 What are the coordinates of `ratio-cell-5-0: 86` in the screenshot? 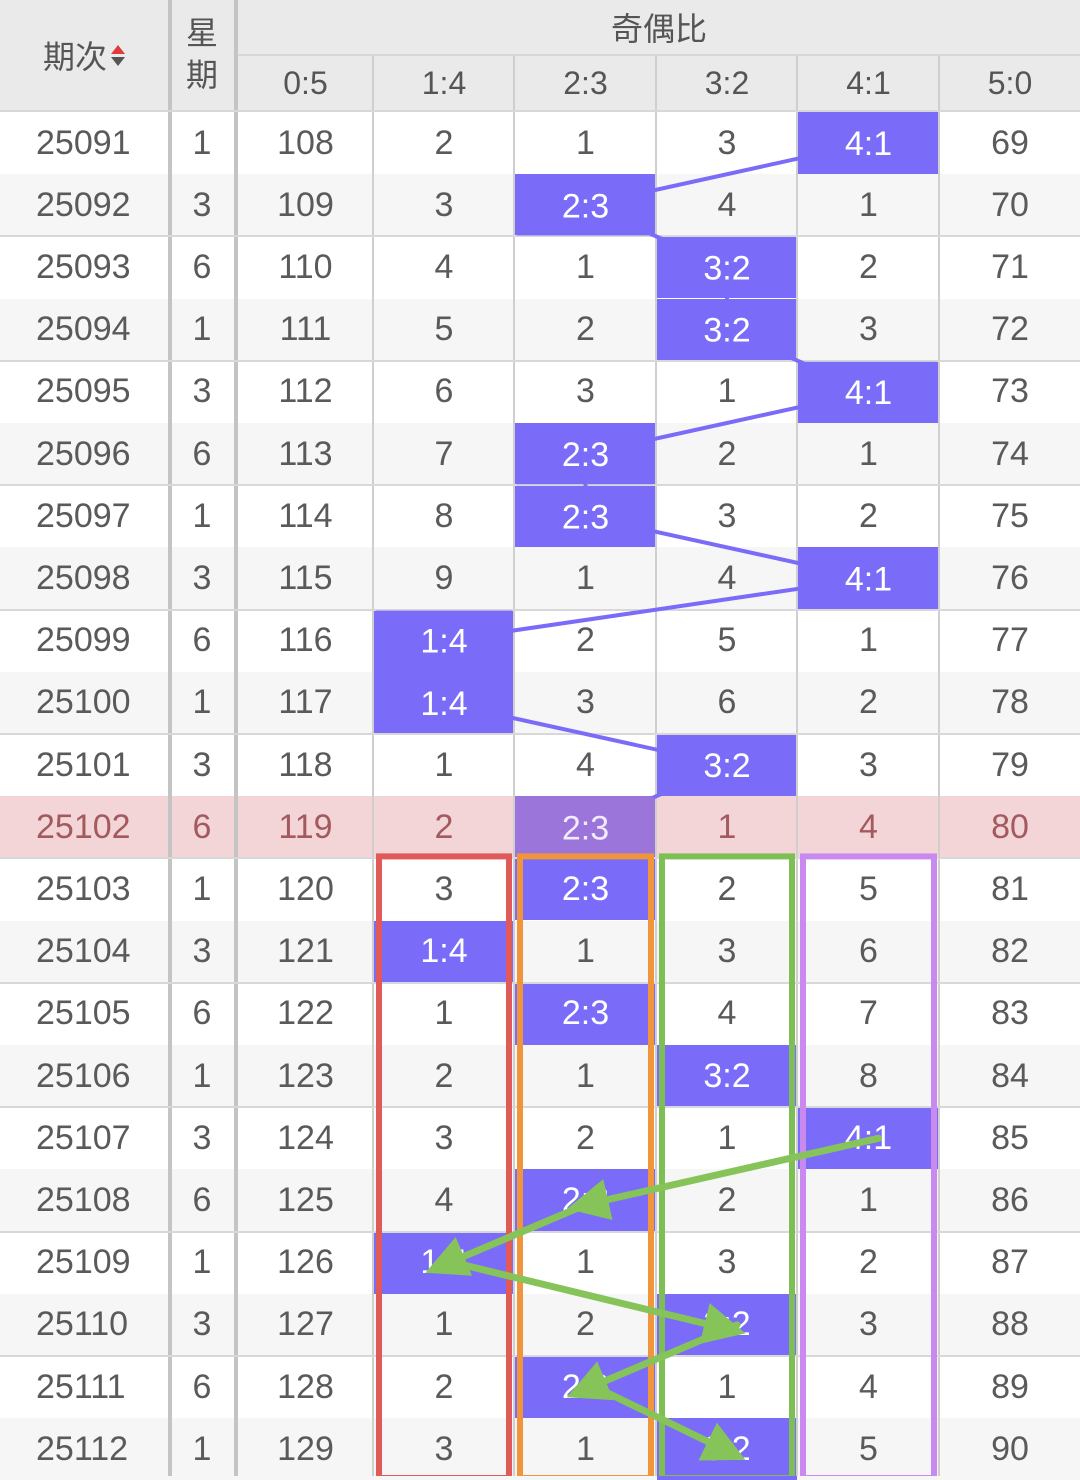 It's located at (1010, 1199).